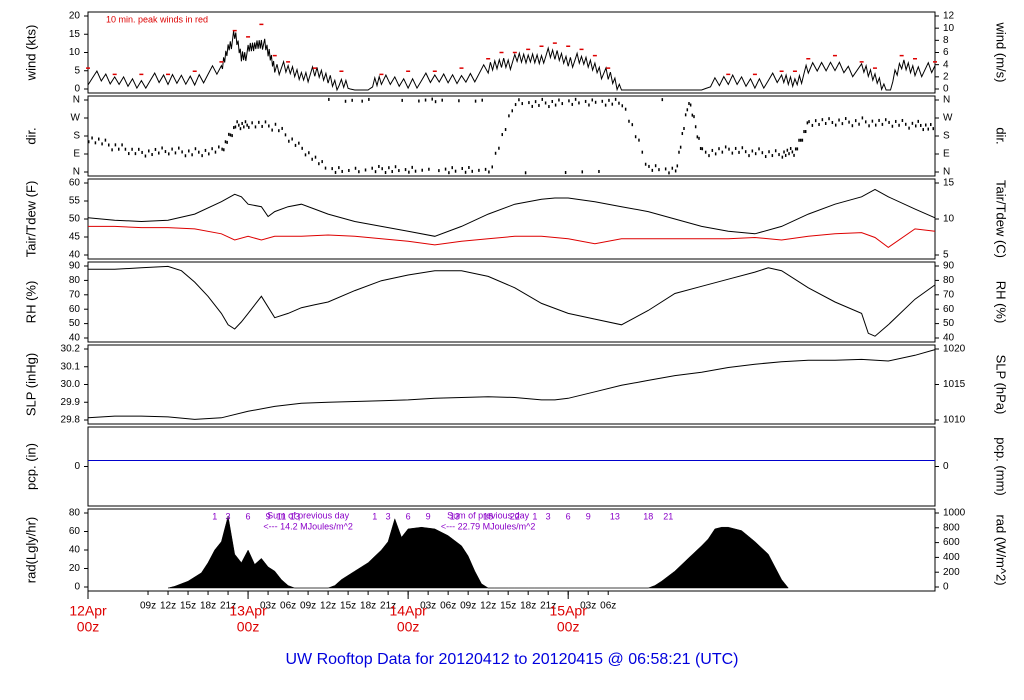 The width and height of the screenshot is (1024, 700). What do you see at coordinates (648, 516) in the screenshot?
I see `hour-label: 18` at bounding box center [648, 516].